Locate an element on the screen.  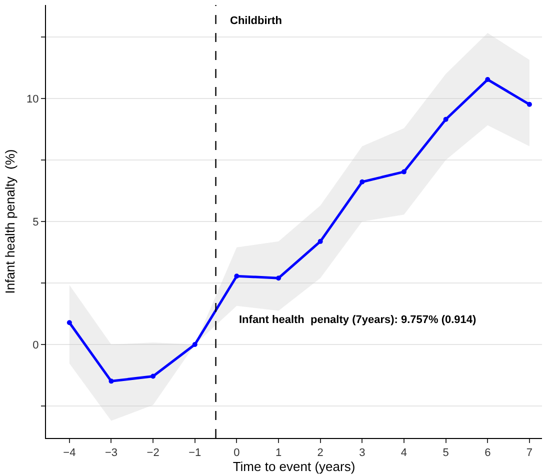
y-tick-label: 10 is located at coordinates (32, 99).